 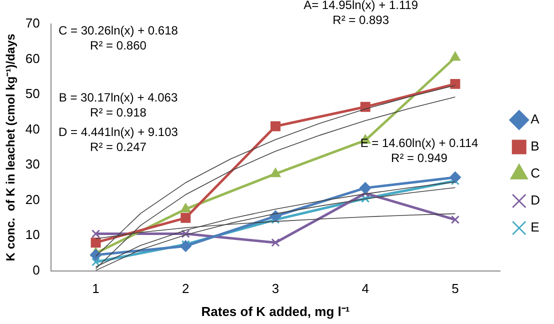 I want to click on x-tick-label: 4, so click(x=365, y=288).